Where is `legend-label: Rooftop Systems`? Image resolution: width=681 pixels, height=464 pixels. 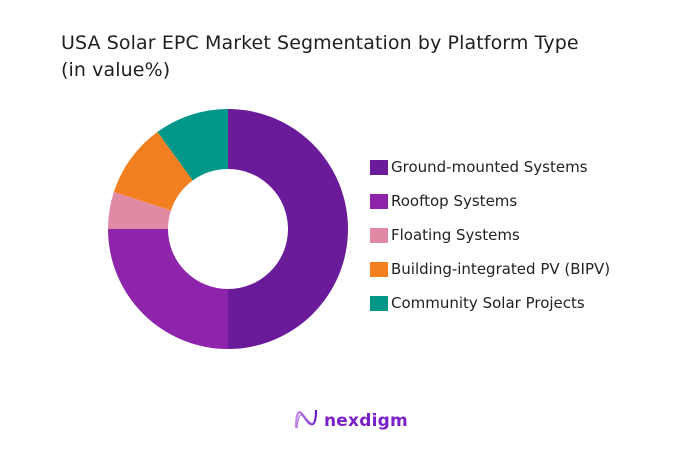 legend-label: Rooftop Systems is located at coordinates (454, 201).